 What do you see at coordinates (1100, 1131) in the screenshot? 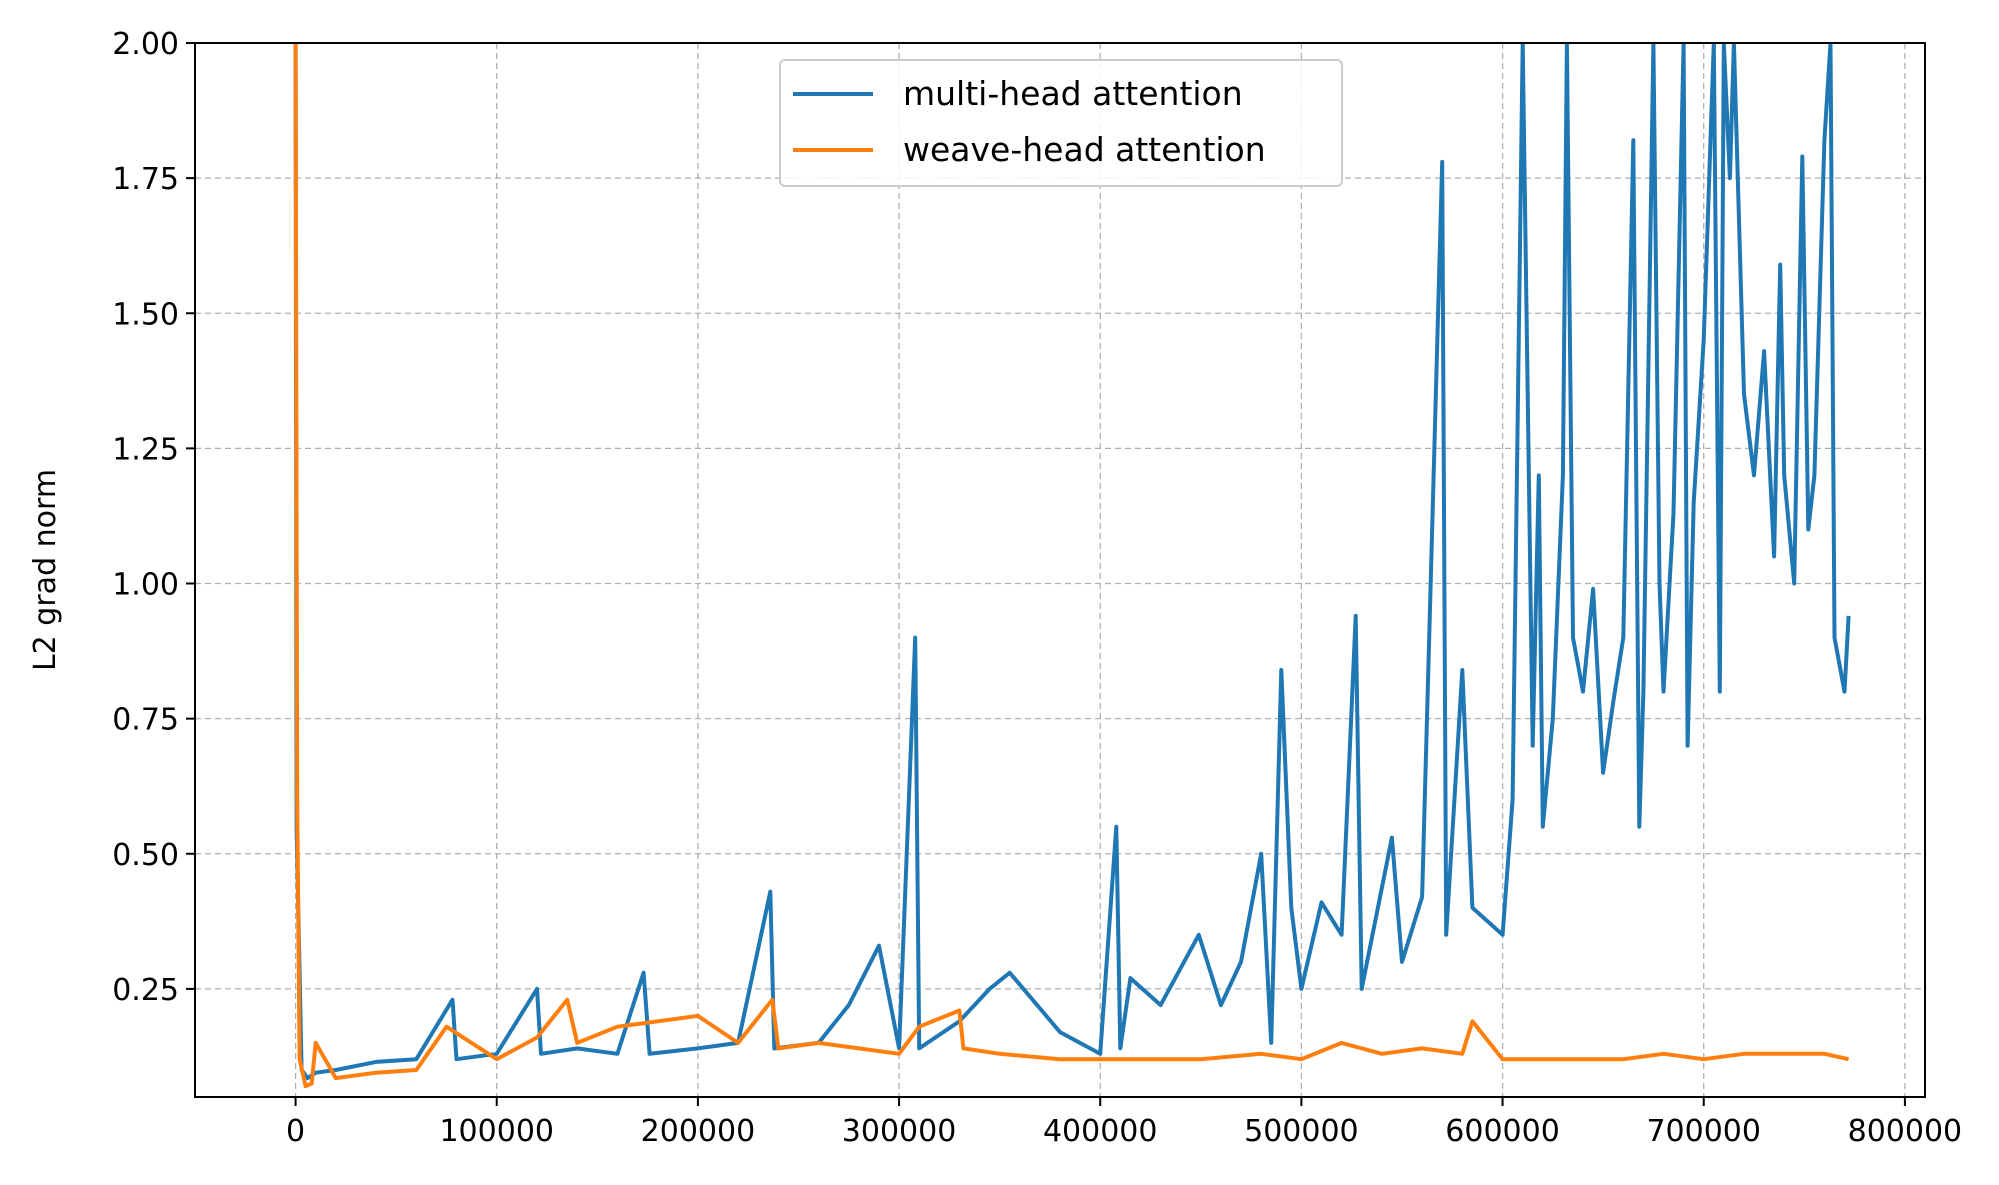
I see `x-tick-label: 400000` at bounding box center [1100, 1131].